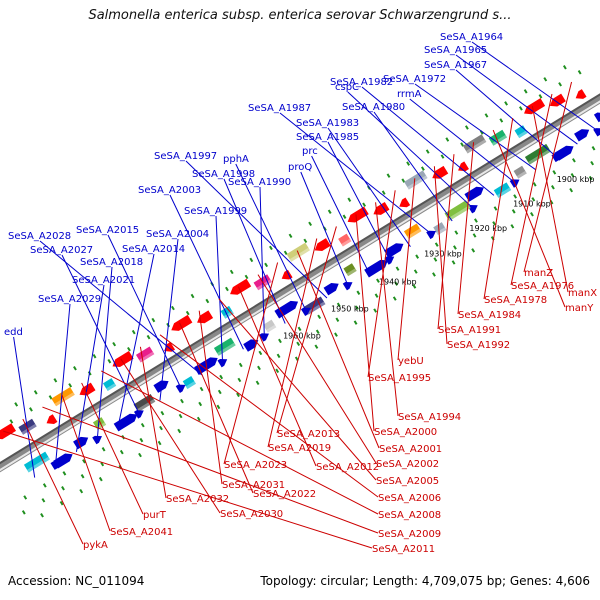 This screenshot has width=600, height=600. What do you see at coordinates (347, 467) in the screenshot?
I see `reverse-gene-label: SeSA_A2012` at bounding box center [347, 467].